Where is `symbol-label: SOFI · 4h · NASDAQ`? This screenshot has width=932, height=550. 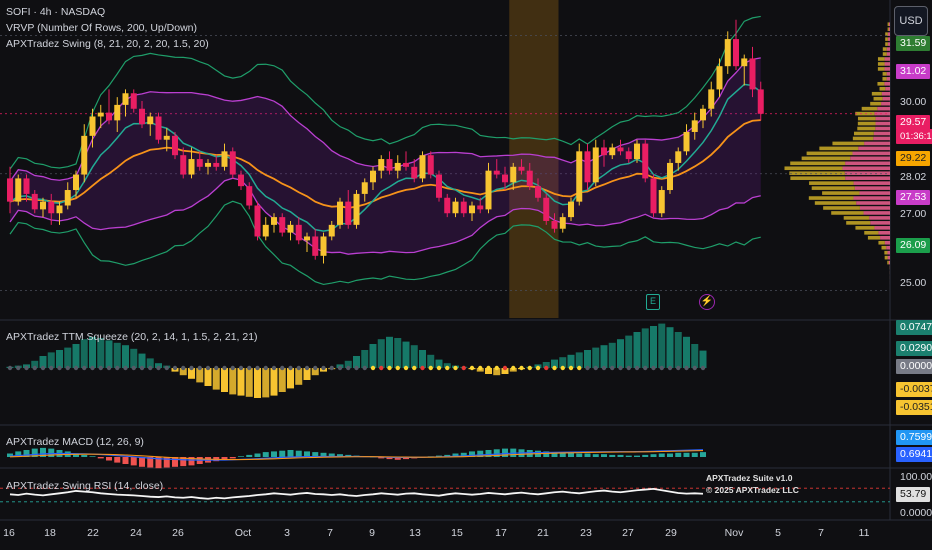
symbol-label: SOFI · 4h · NASDAQ is located at coordinates (56, 12).